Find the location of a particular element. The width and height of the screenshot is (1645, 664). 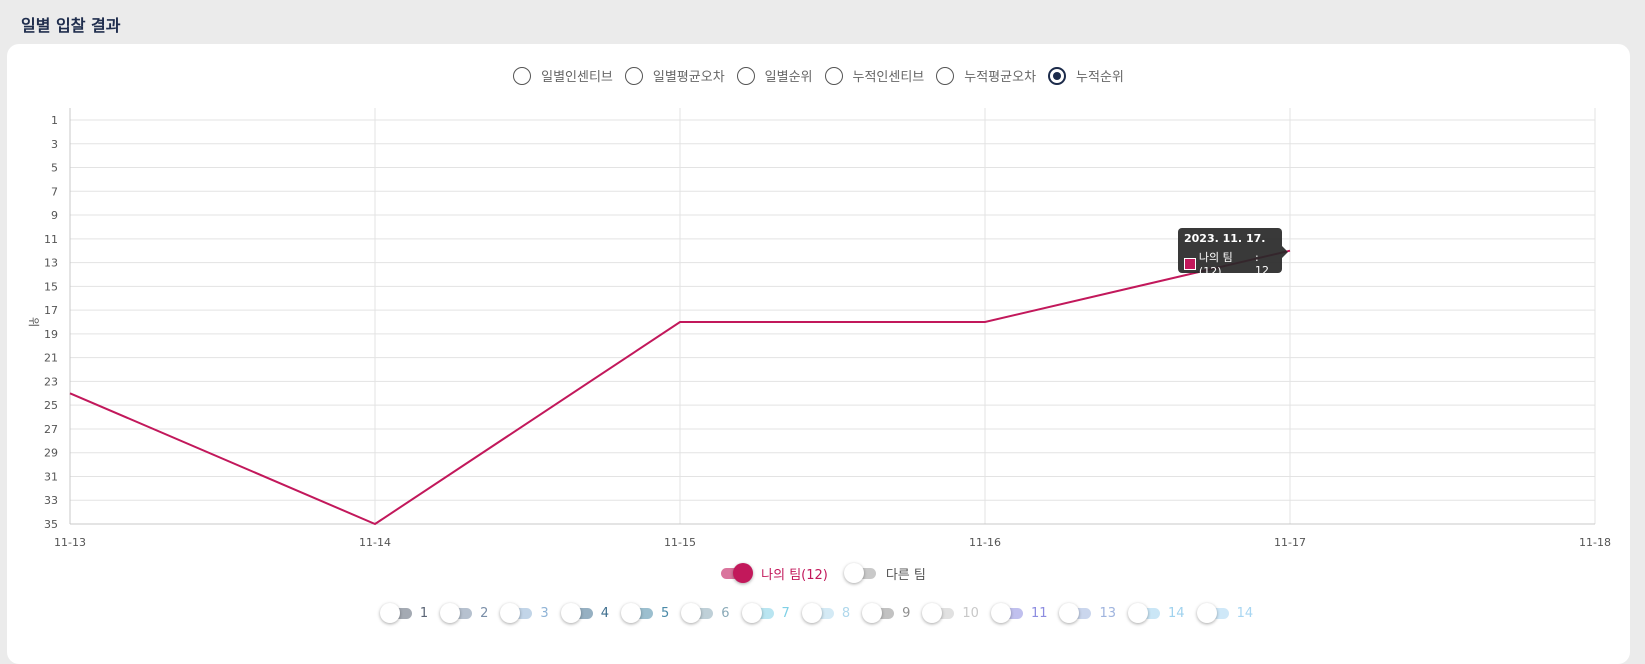

team-legend-label: 5 is located at coordinates (665, 613).